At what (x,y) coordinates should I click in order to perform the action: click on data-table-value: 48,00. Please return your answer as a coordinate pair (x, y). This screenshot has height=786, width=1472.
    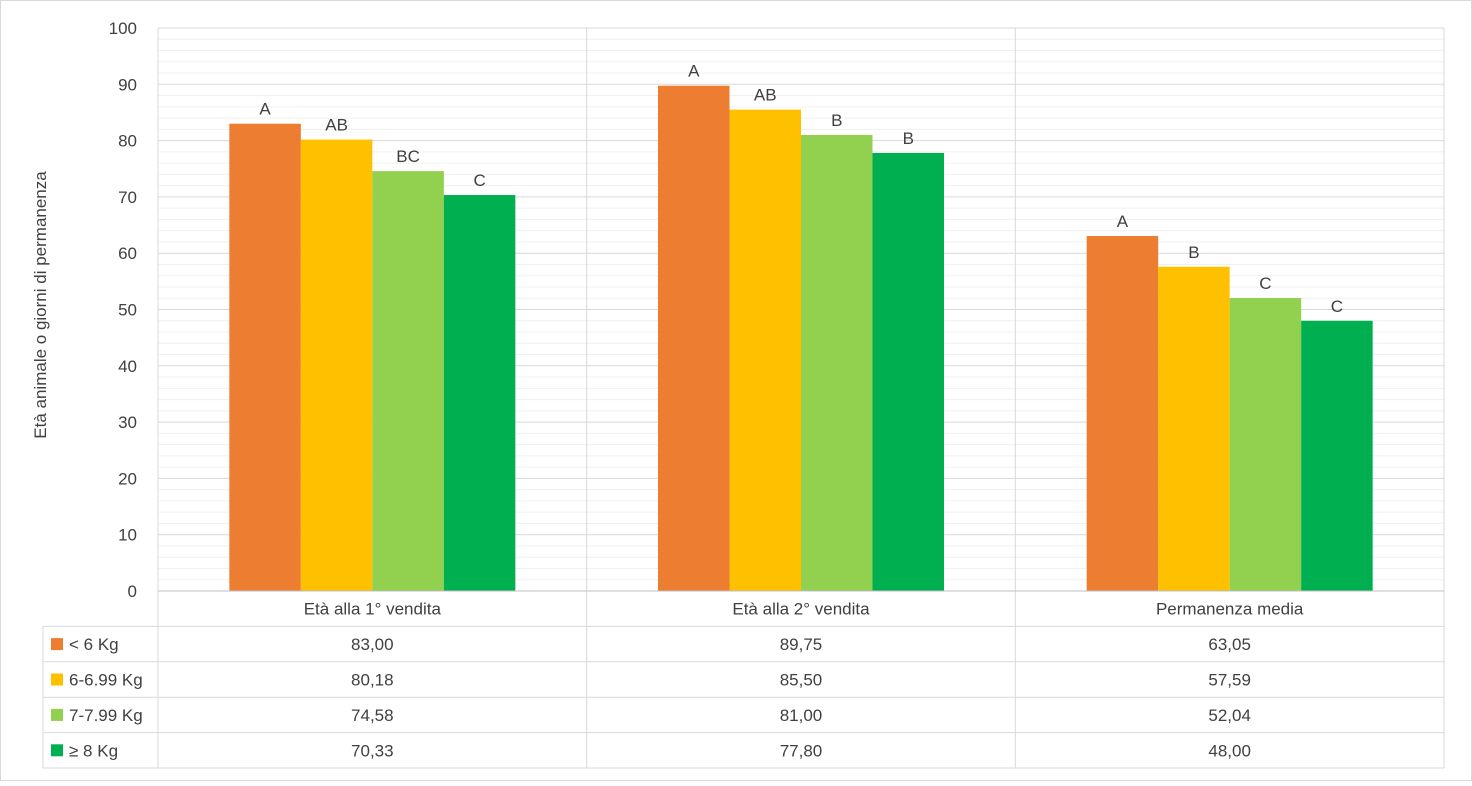
    Looking at the image, I should click on (1229, 750).